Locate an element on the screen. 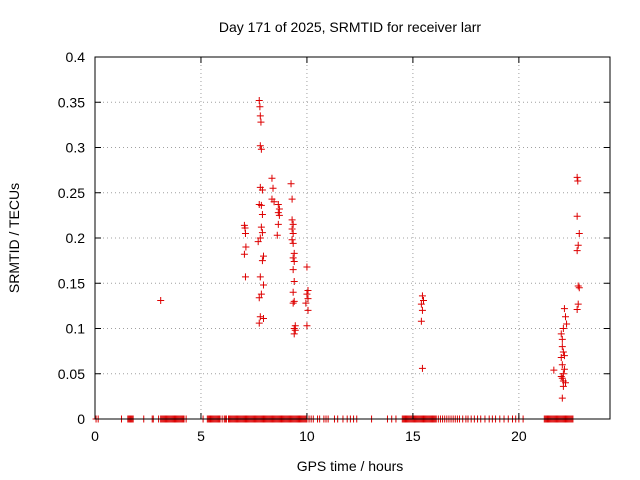 The image size is (640, 480). x-tick-label: 20 is located at coordinates (519, 436).